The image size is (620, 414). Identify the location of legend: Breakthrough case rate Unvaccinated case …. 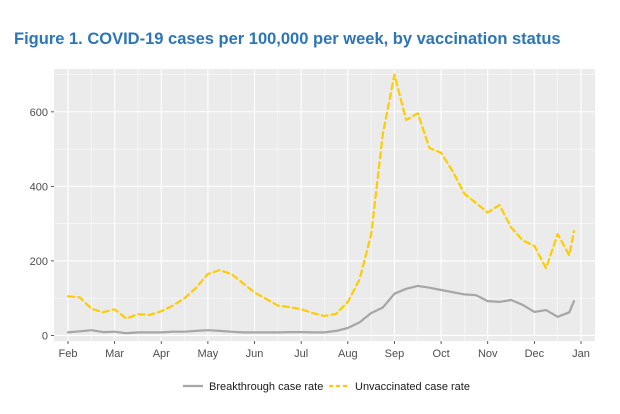
(326, 387).